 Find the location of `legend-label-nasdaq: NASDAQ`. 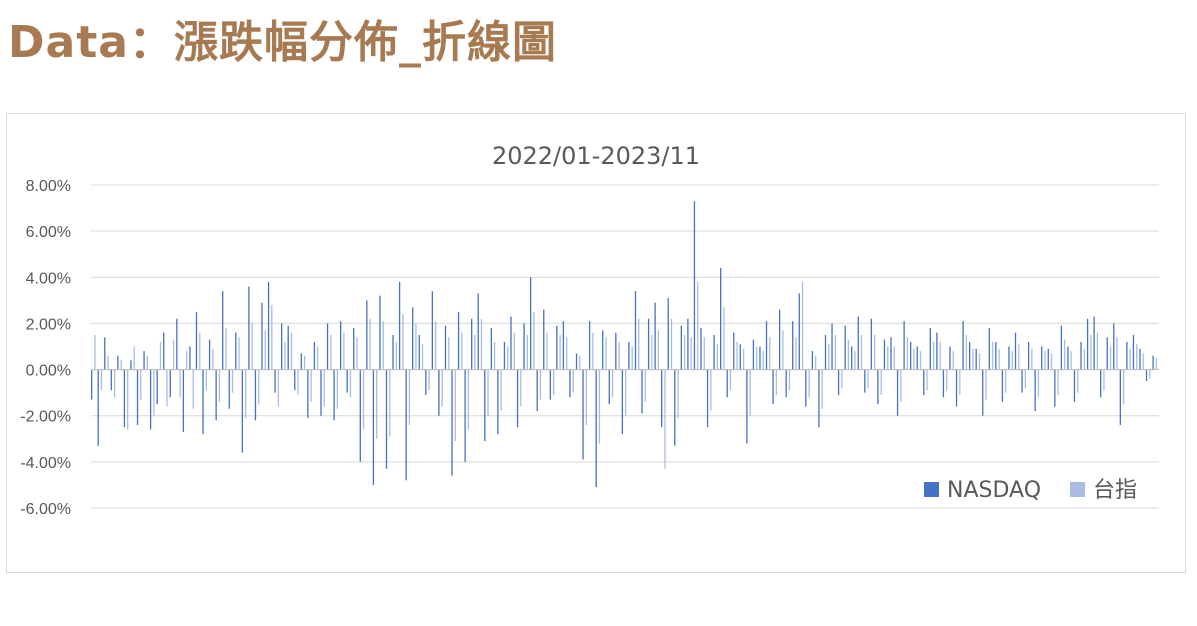

legend-label-nasdaq: NASDAQ is located at coordinates (994, 490).